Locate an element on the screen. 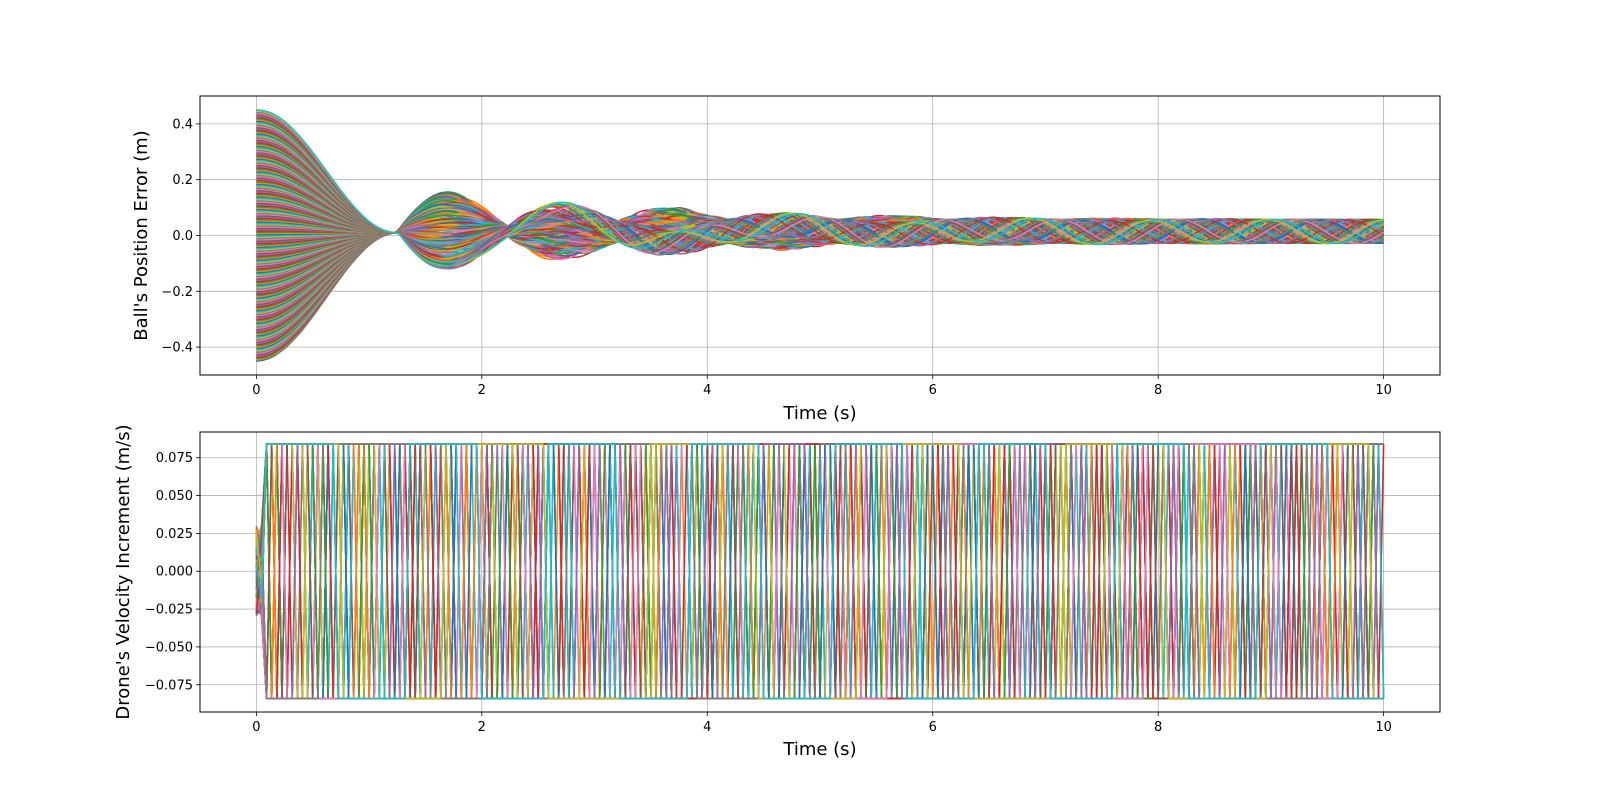 The image size is (1600, 800). position-error-y-ticks: −0.4 −0.2 0.0 0.2 0.4 is located at coordinates (180, 236).